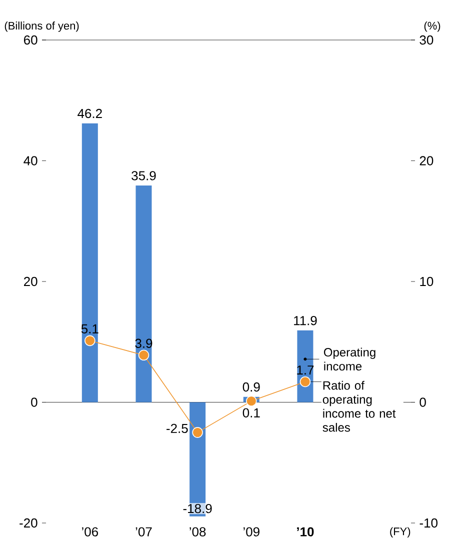 The height and width of the screenshot is (545, 449). Describe the element at coordinates (429, 523) in the screenshot. I see `y2-tick-label: -10` at that location.